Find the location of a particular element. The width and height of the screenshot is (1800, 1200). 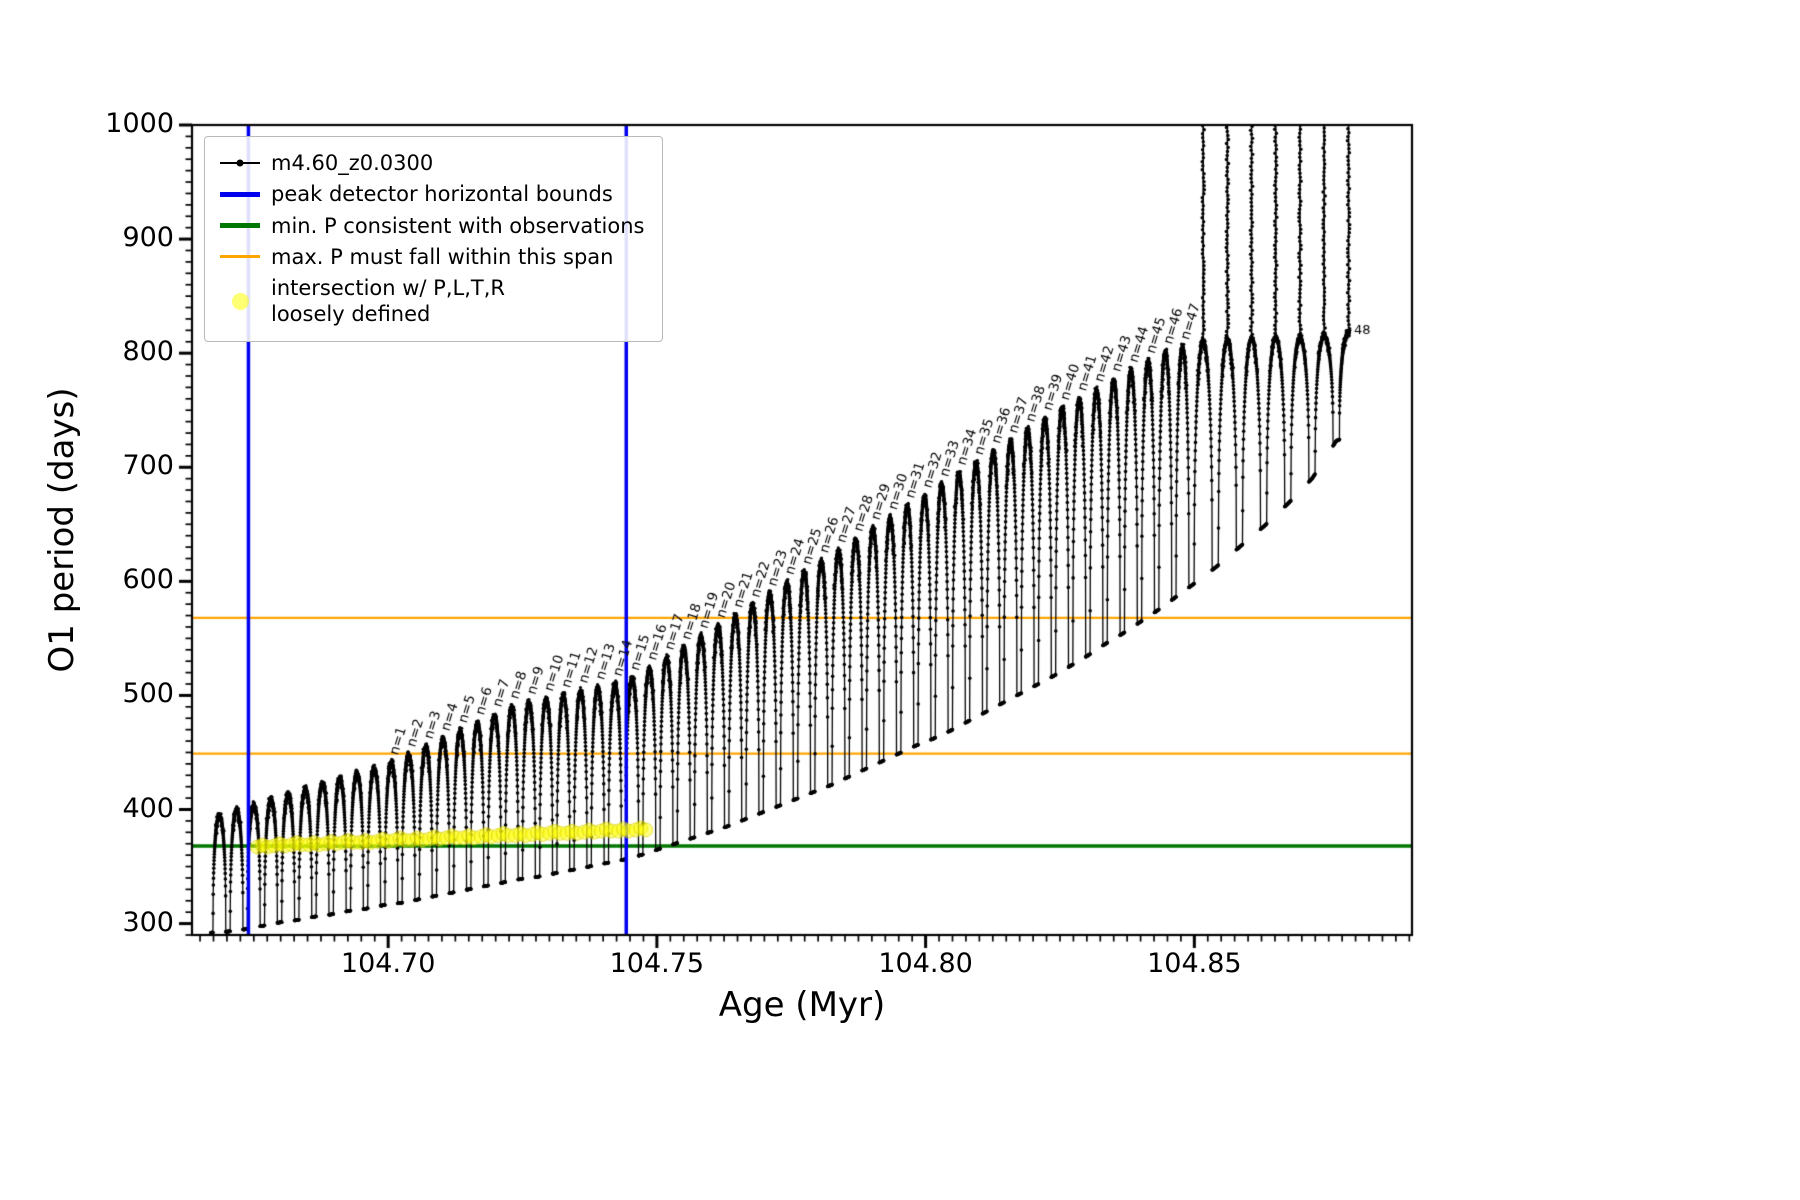

y-tick-label: 900 is located at coordinates (148, 238).